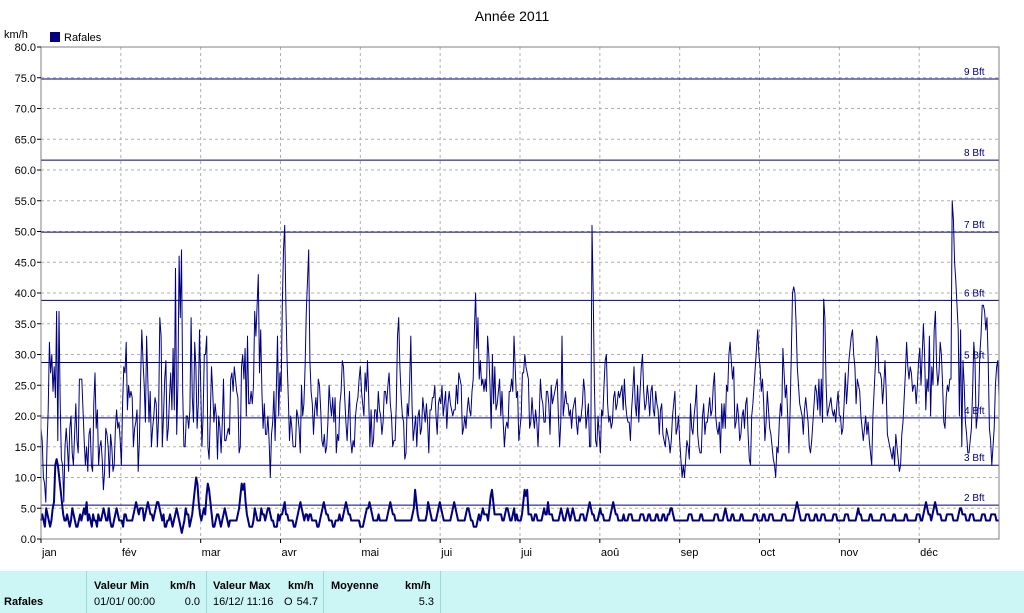 The width and height of the screenshot is (1024, 613). I want to click on beaufort-label: 6 Bft, so click(974, 293).